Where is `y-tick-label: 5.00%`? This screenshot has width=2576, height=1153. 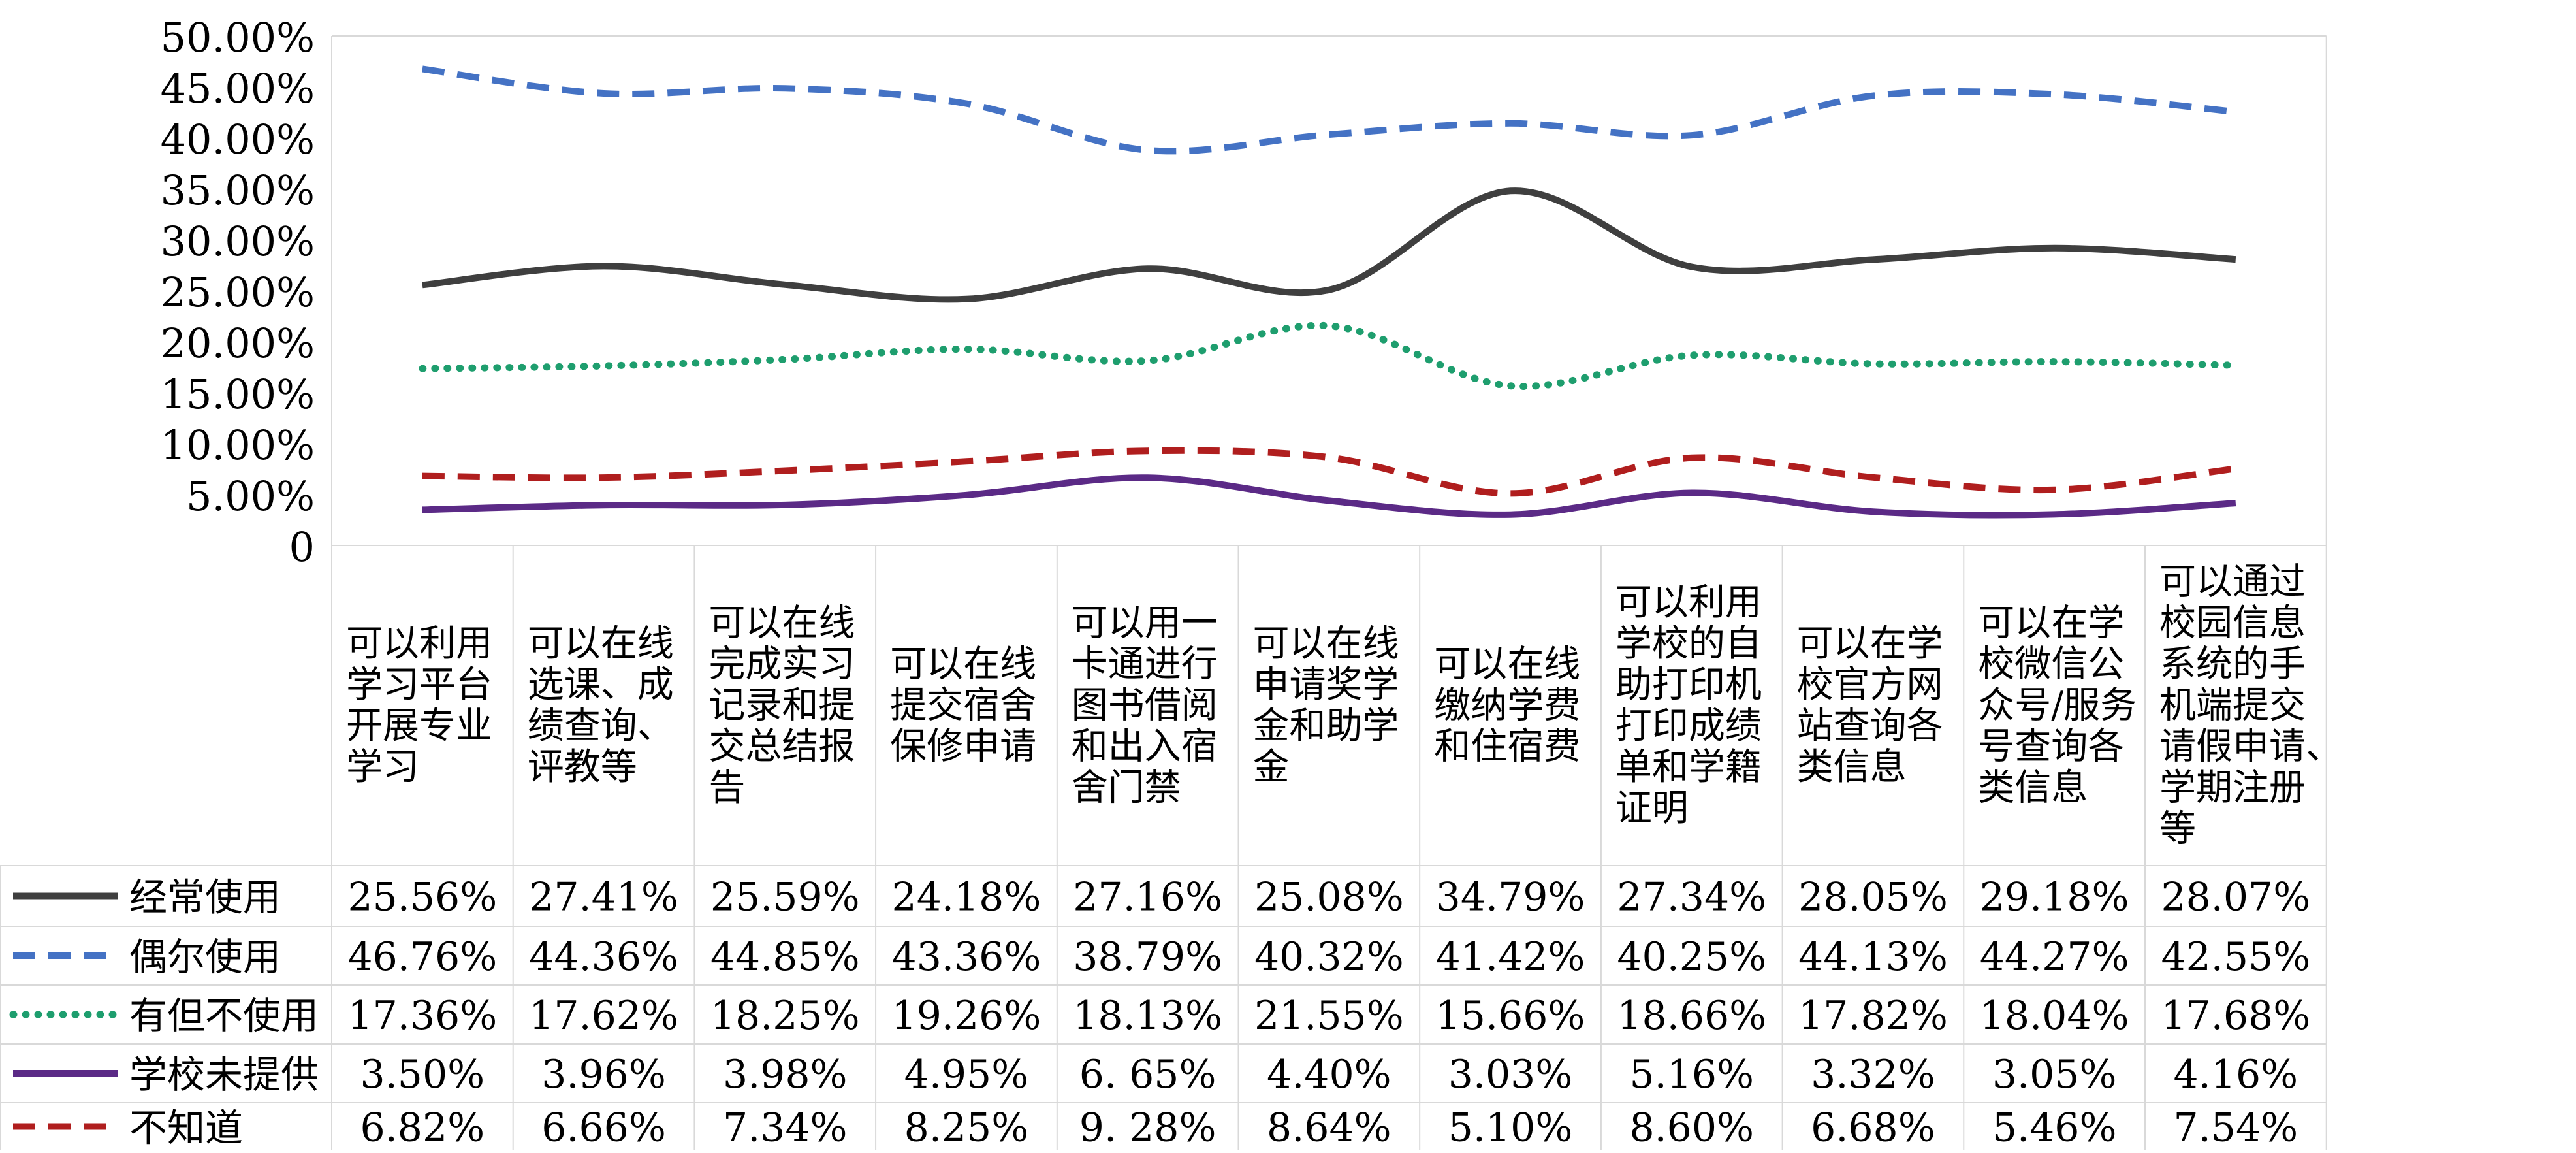
y-tick-label: 5.00% is located at coordinates (251, 496).